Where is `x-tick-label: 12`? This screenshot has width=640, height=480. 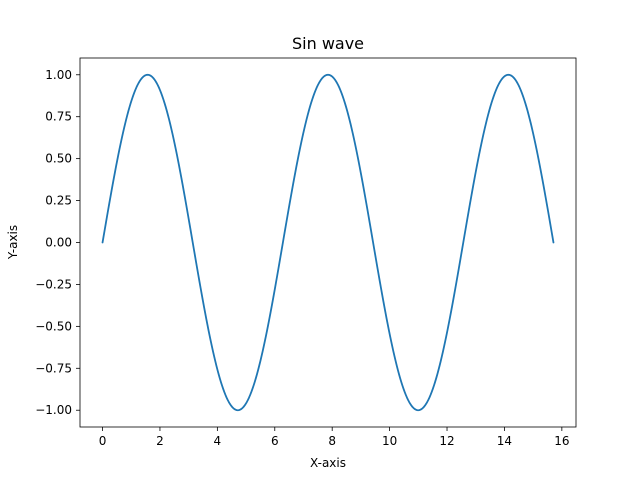
x-tick-label: 12 is located at coordinates (446, 441).